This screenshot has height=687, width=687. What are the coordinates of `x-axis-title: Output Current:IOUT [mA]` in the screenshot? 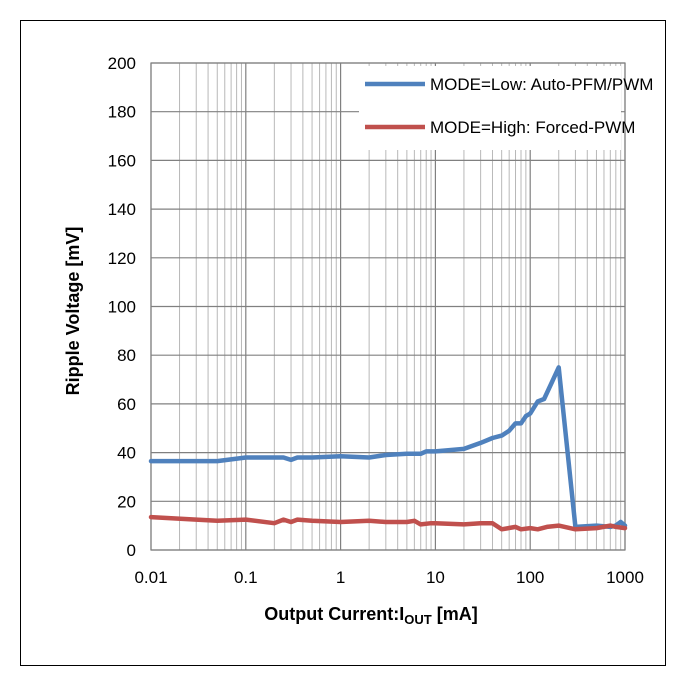 It's located at (370, 615).